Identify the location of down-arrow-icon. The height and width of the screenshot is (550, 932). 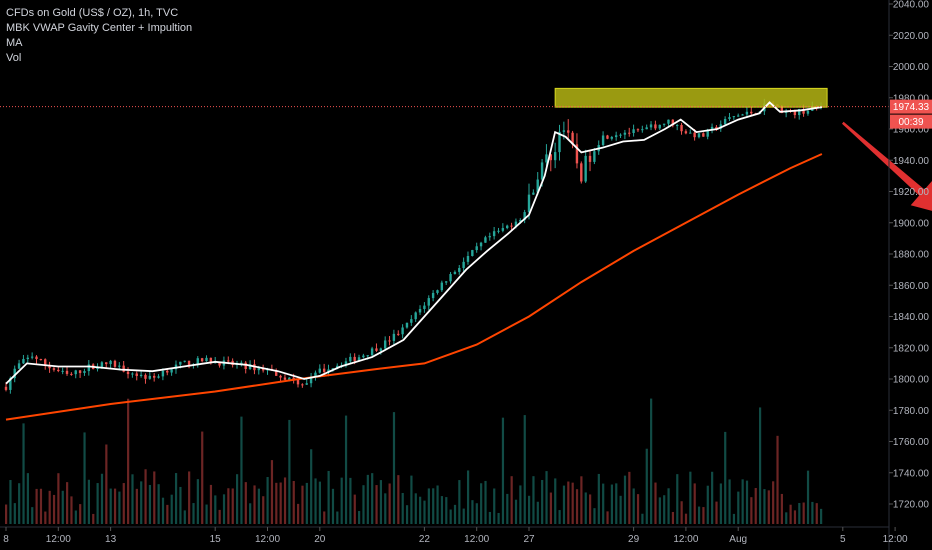
(887, 168).